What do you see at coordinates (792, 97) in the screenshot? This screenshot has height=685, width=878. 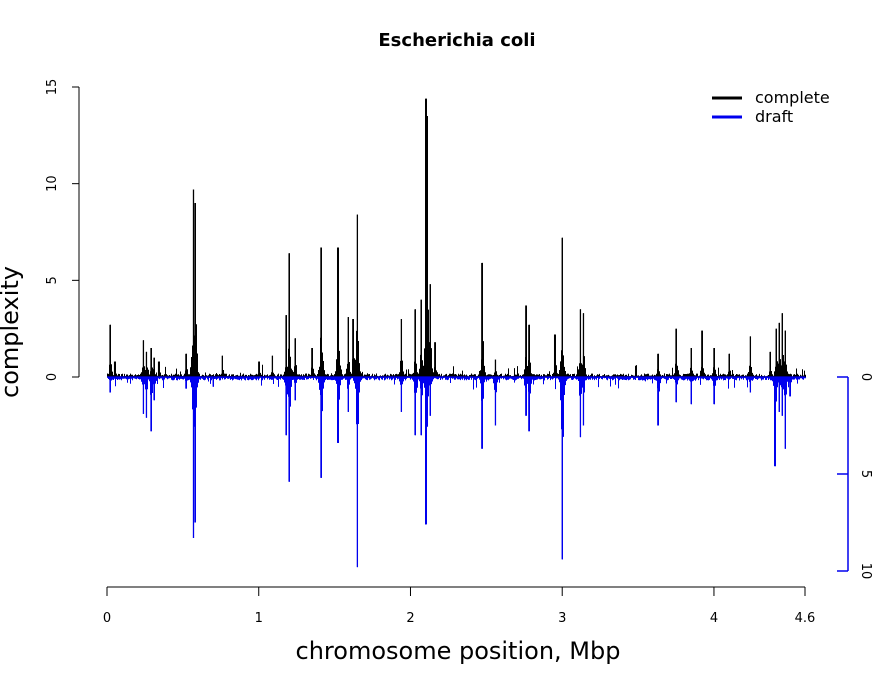 I see `legend-label-complete: complete` at bounding box center [792, 97].